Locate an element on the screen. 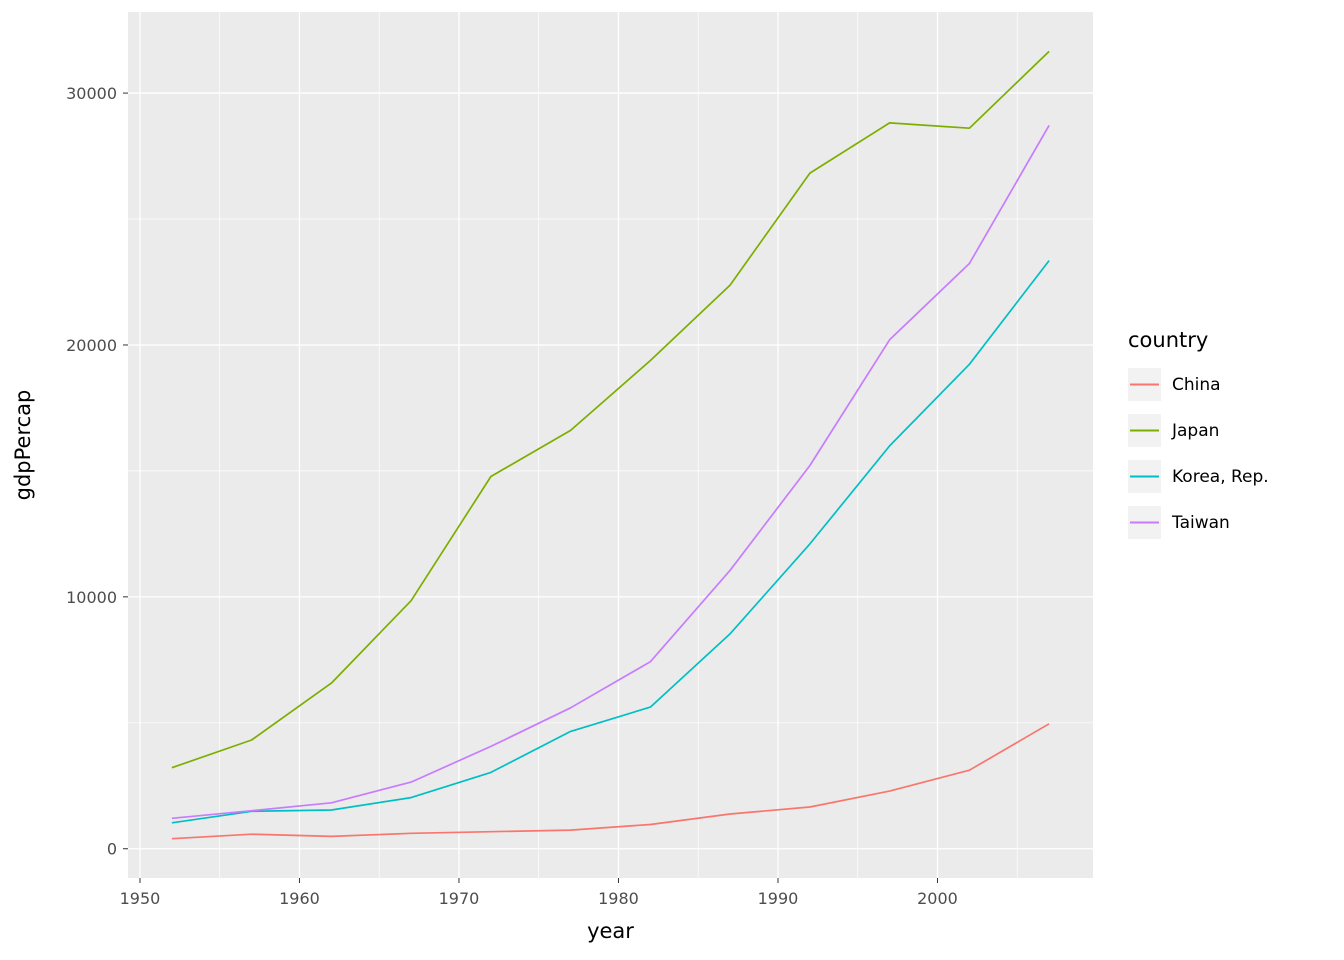 This screenshot has height=960, width=1344. x-tick-label: 1970 is located at coordinates (459, 898).